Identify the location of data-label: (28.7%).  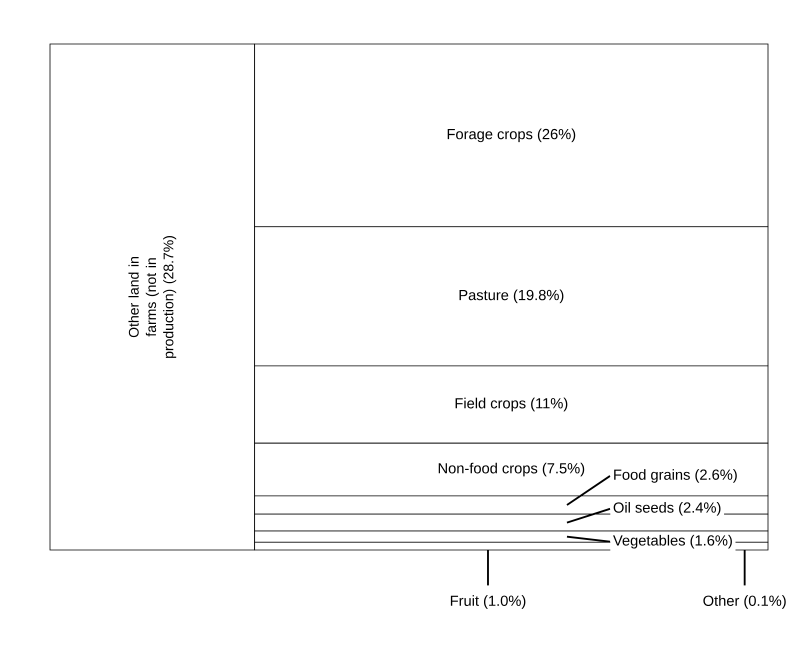
(169, 260).